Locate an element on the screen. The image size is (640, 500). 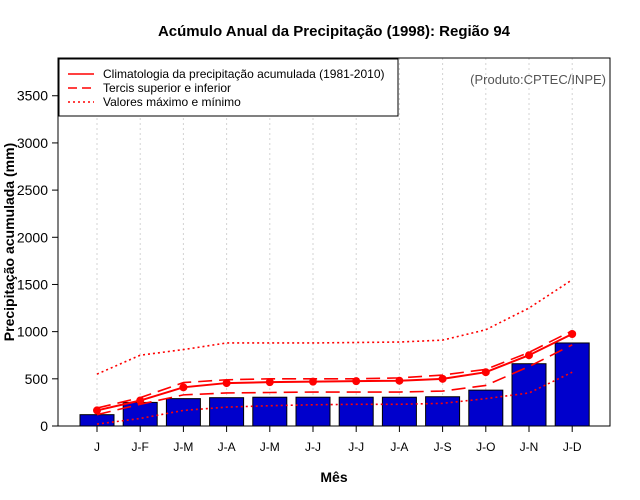
x-axis-label: Mês is located at coordinates (333, 477).